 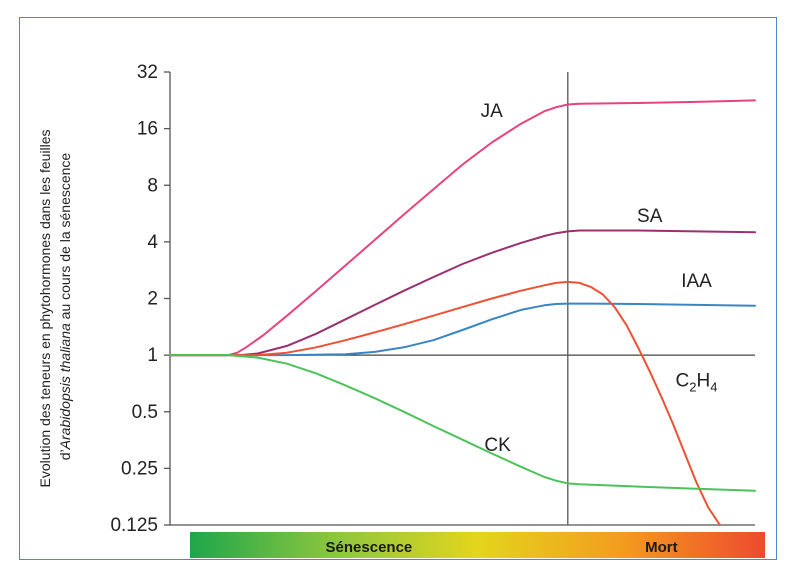 What do you see at coordinates (152, 299) in the screenshot?
I see `y-tick-label: 2` at bounding box center [152, 299].